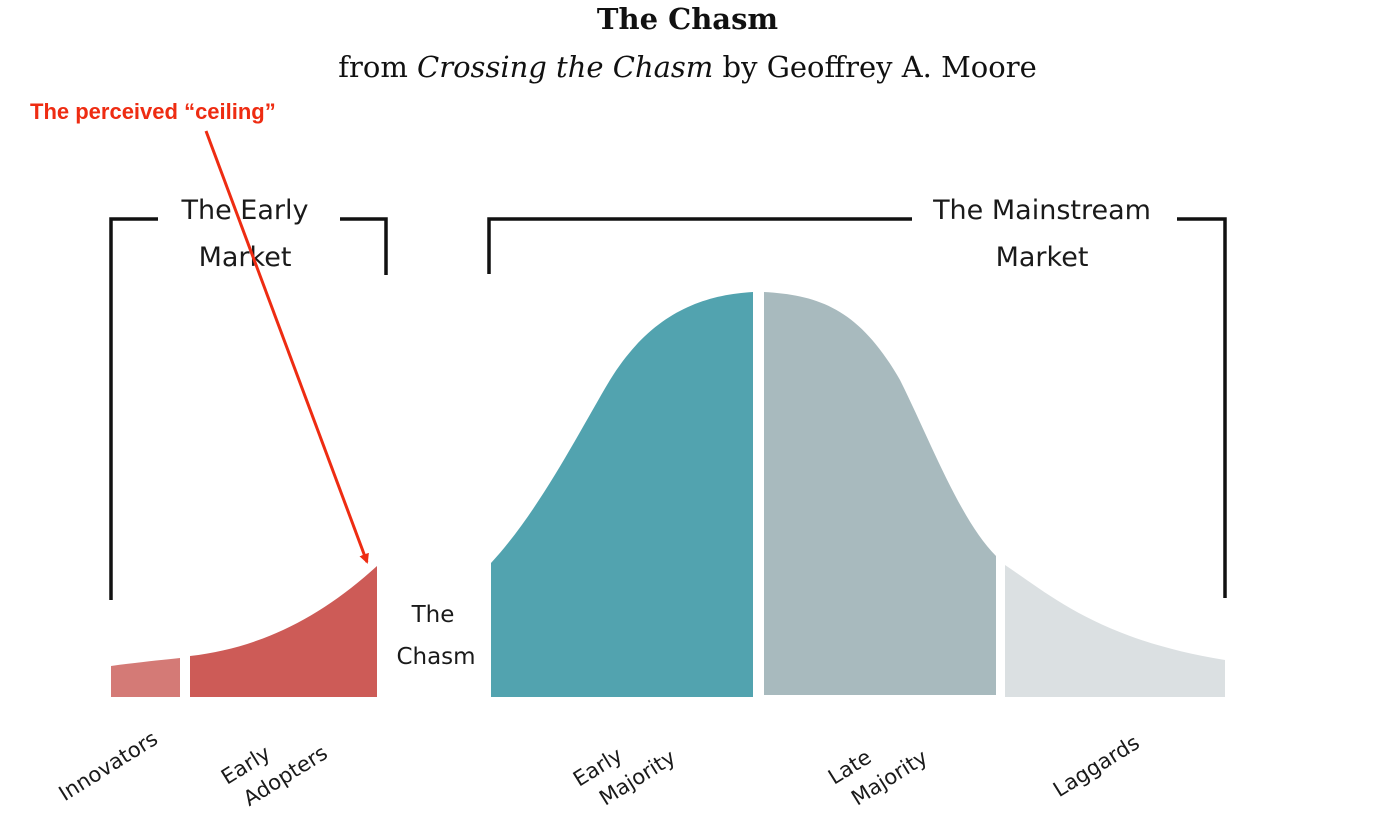 The width and height of the screenshot is (1375, 827). I want to click on late-majority-segment, so click(880, 493).